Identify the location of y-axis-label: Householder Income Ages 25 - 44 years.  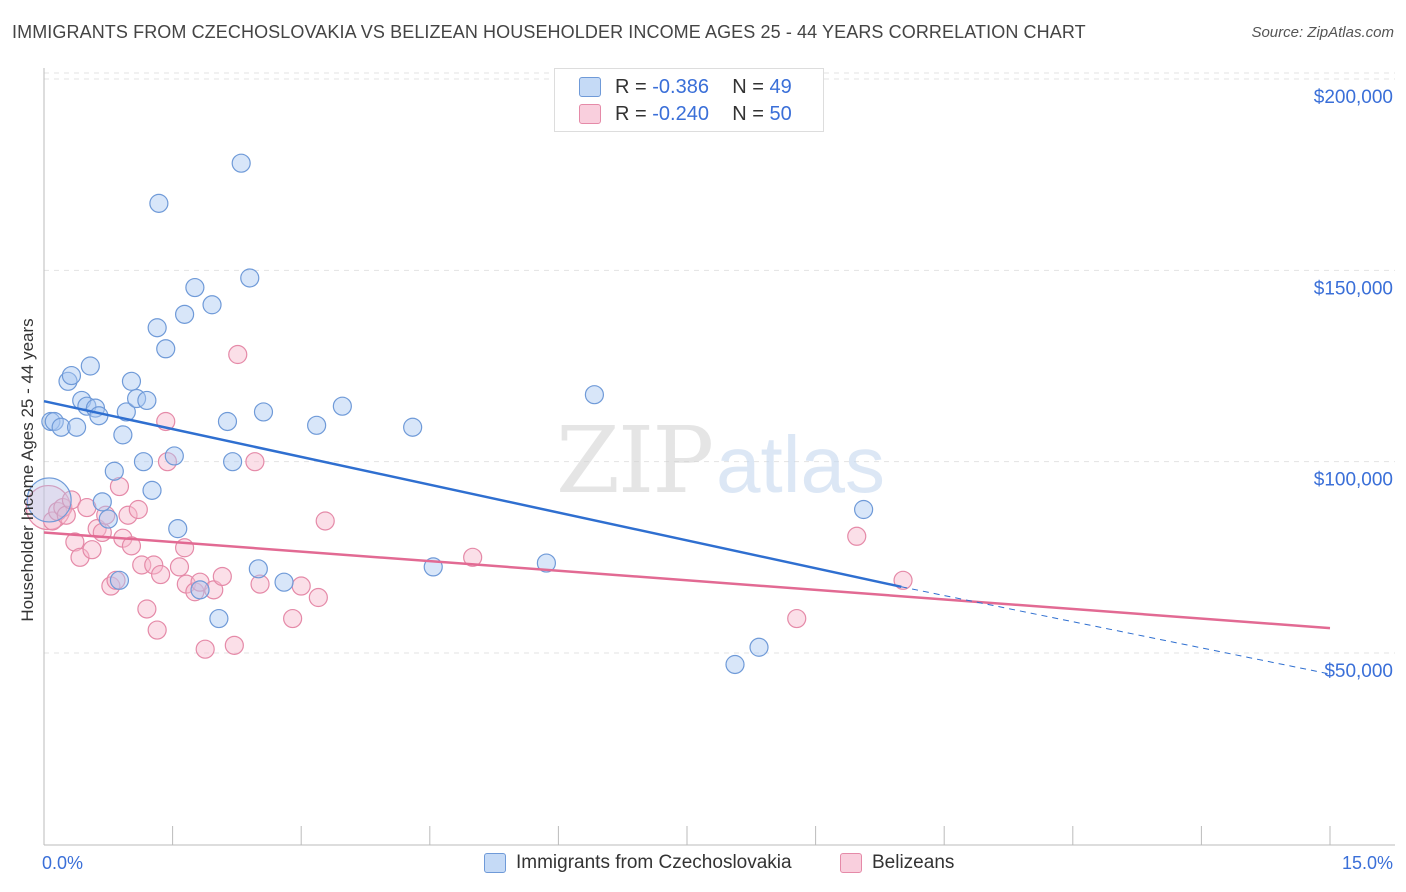
(27, 470).